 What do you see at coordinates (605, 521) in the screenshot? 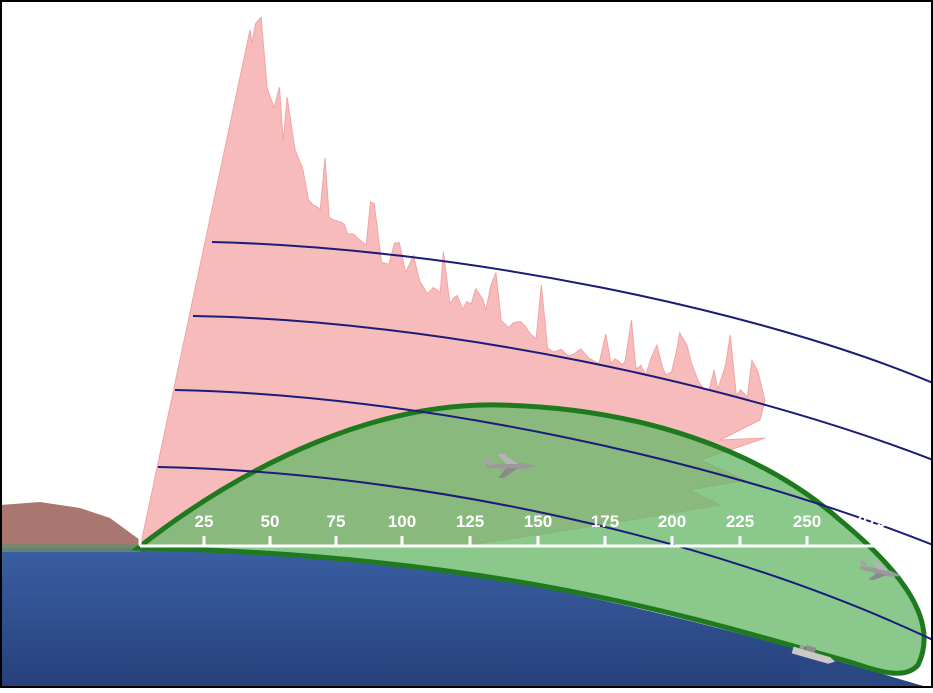
I see `range-tick-label: 175` at bounding box center [605, 521].